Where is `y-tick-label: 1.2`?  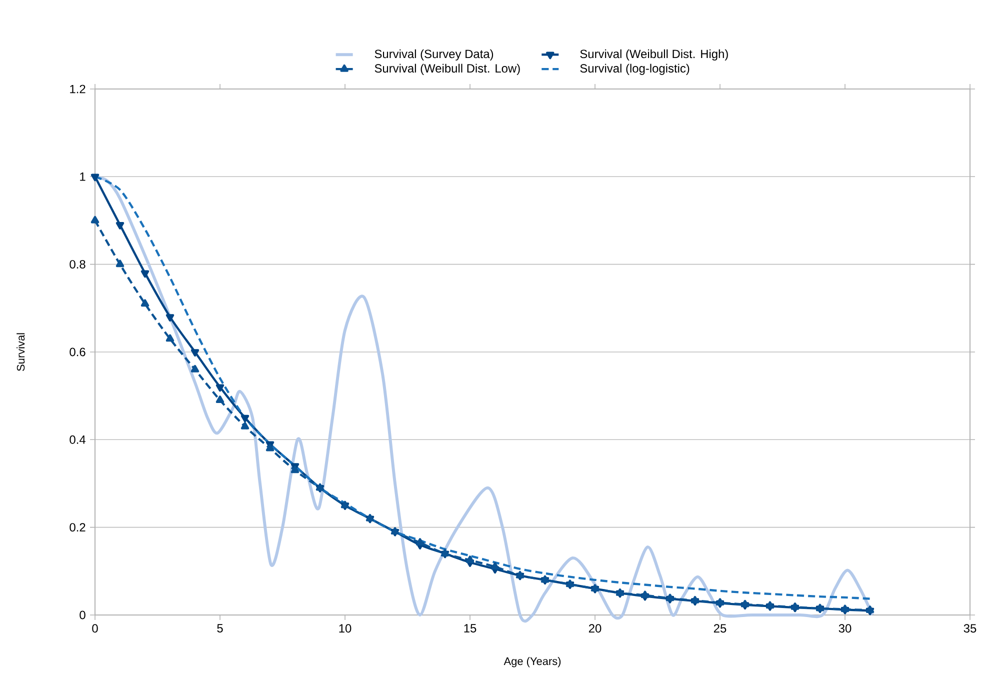 y-tick-label: 1.2 is located at coordinates (78, 89).